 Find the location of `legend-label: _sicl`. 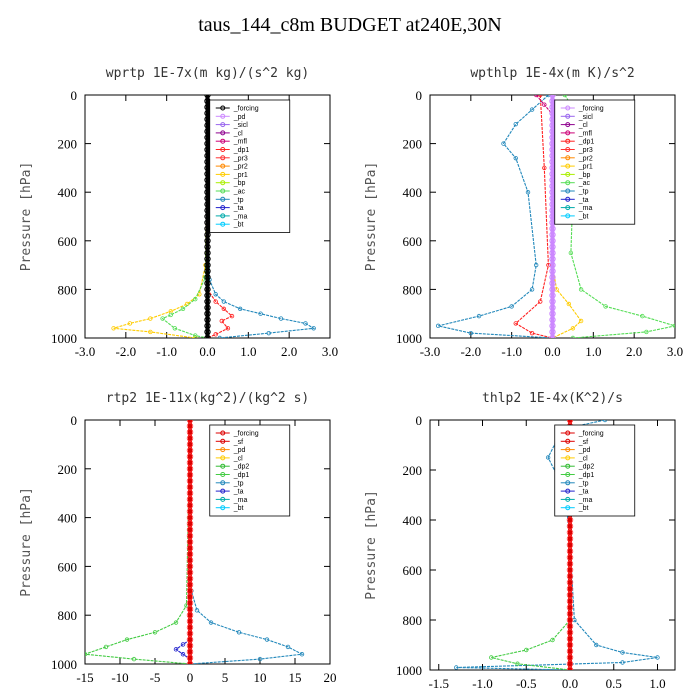

legend-label: _sicl is located at coordinates (585, 117).